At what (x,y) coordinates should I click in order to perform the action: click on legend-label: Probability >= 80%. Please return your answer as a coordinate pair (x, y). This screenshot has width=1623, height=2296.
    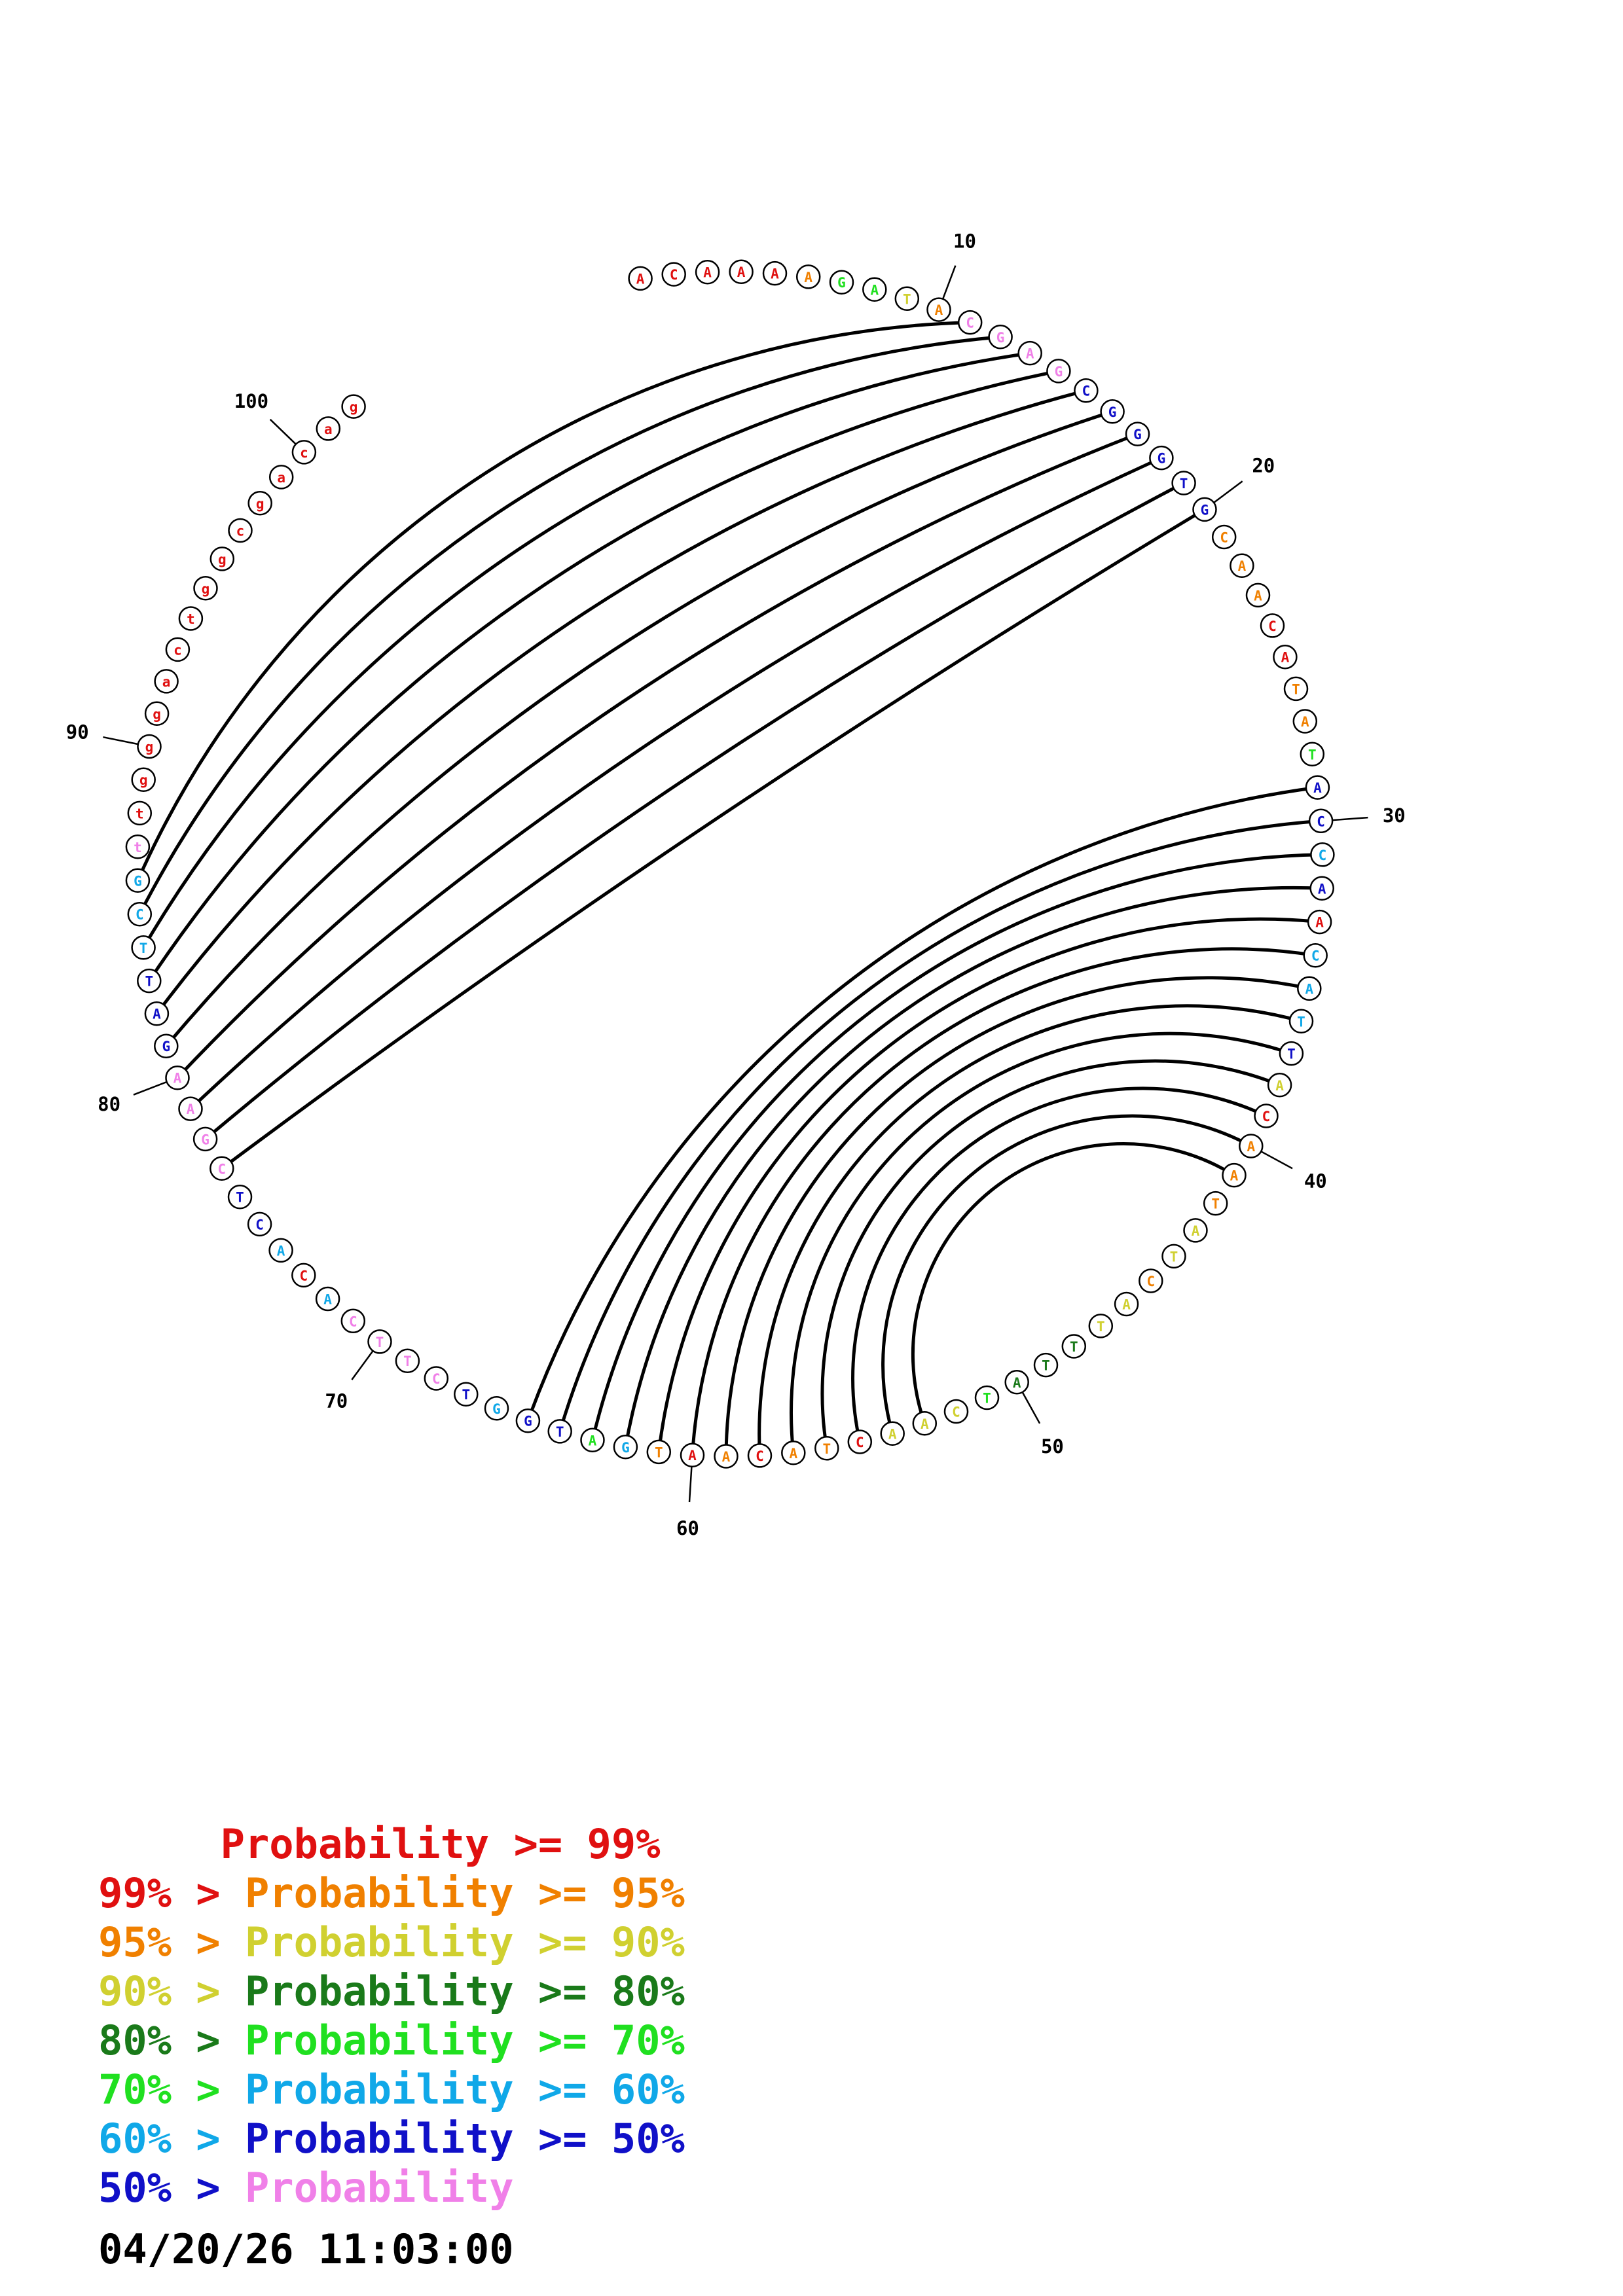
    Looking at the image, I should click on (464, 1991).